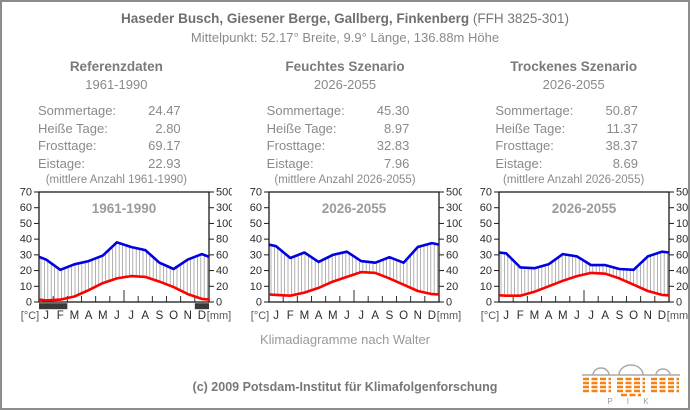 The height and width of the screenshot is (410, 690). I want to click on svg-text: S, so click(390, 316).